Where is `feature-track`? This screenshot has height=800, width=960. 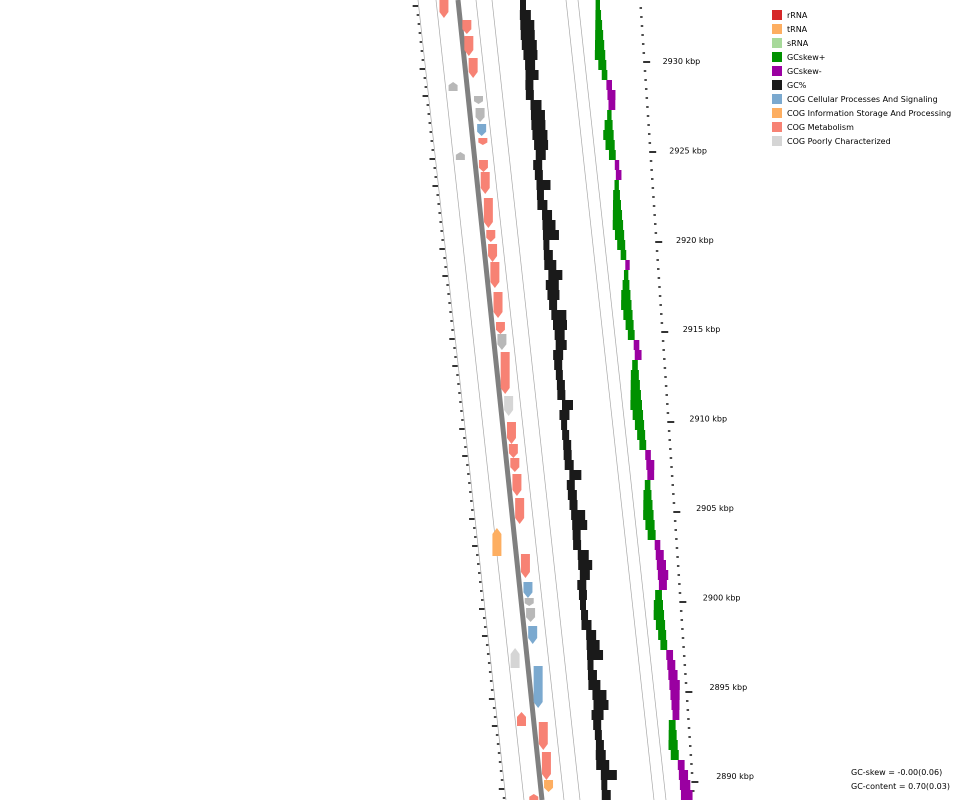
feature-track is located at coordinates (496, 400).